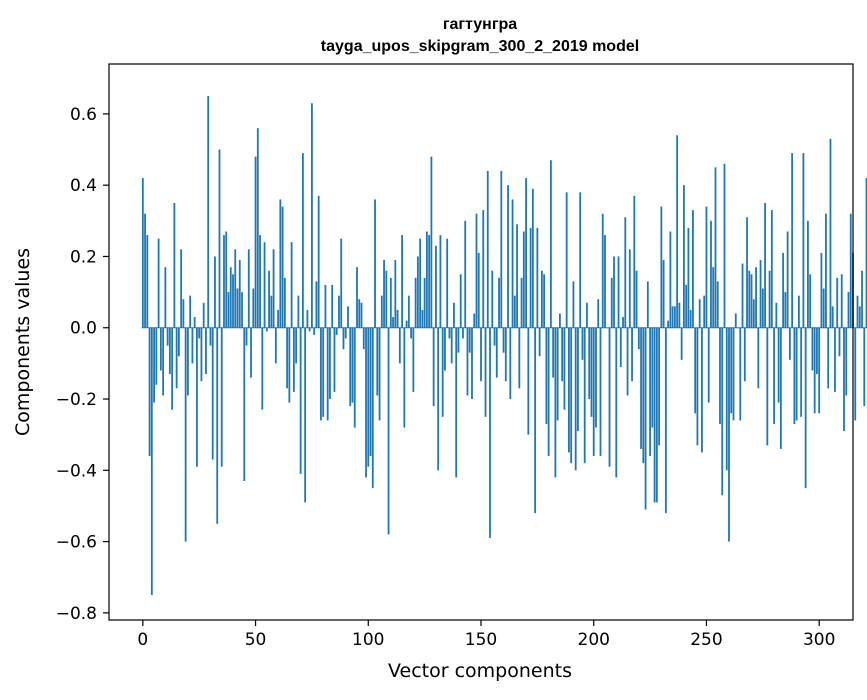  Describe the element at coordinates (142, 640) in the screenshot. I see `x-tick-label: 0` at that location.